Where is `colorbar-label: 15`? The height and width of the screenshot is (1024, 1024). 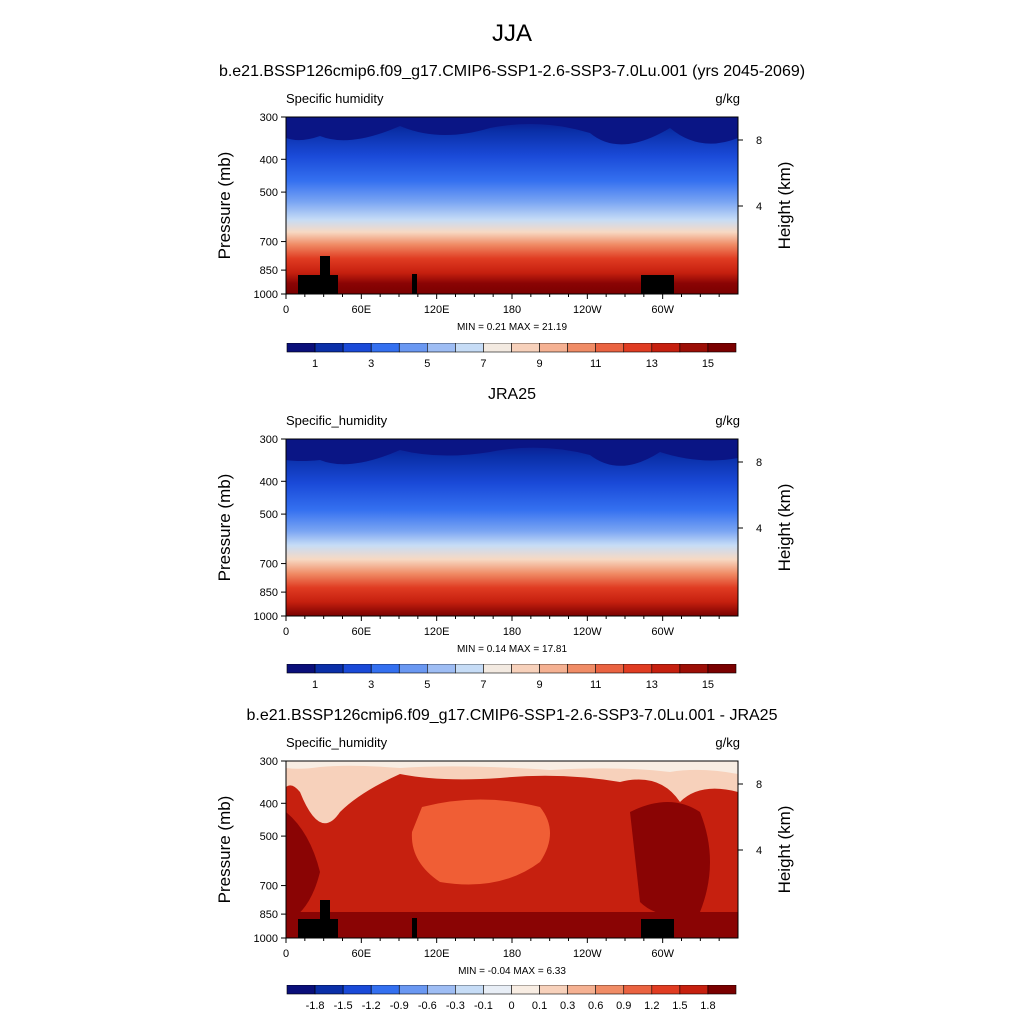
colorbar-label: 15 is located at coordinates (708, 685).